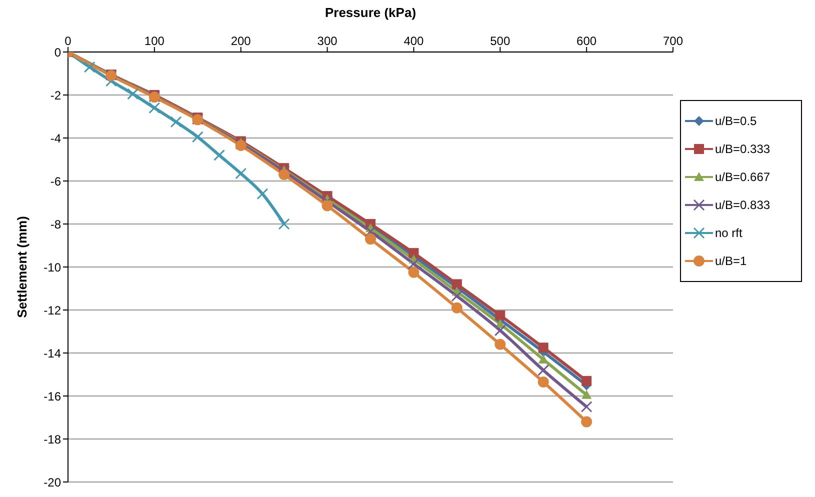 Image resolution: width=815 pixels, height=497 pixels. What do you see at coordinates (22, 267) in the screenshot?
I see `y-axis-title: Settlement (mm)` at bounding box center [22, 267].